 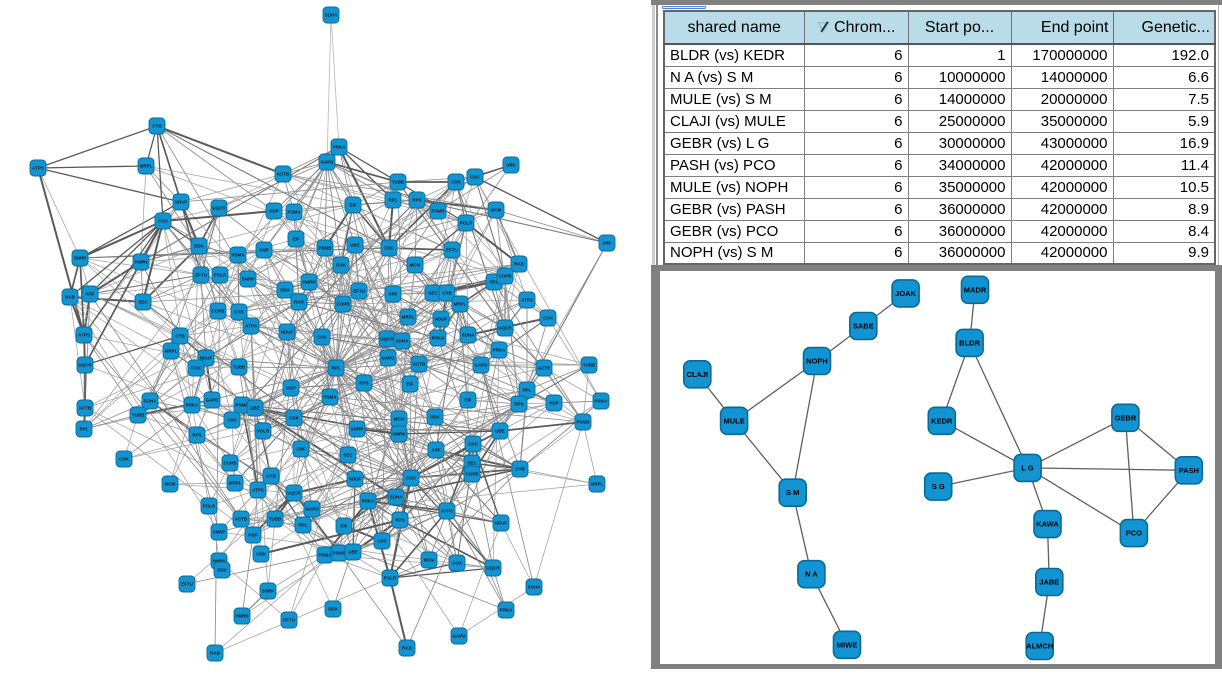 I want to click on svg-text: S M, so click(x=792, y=492).